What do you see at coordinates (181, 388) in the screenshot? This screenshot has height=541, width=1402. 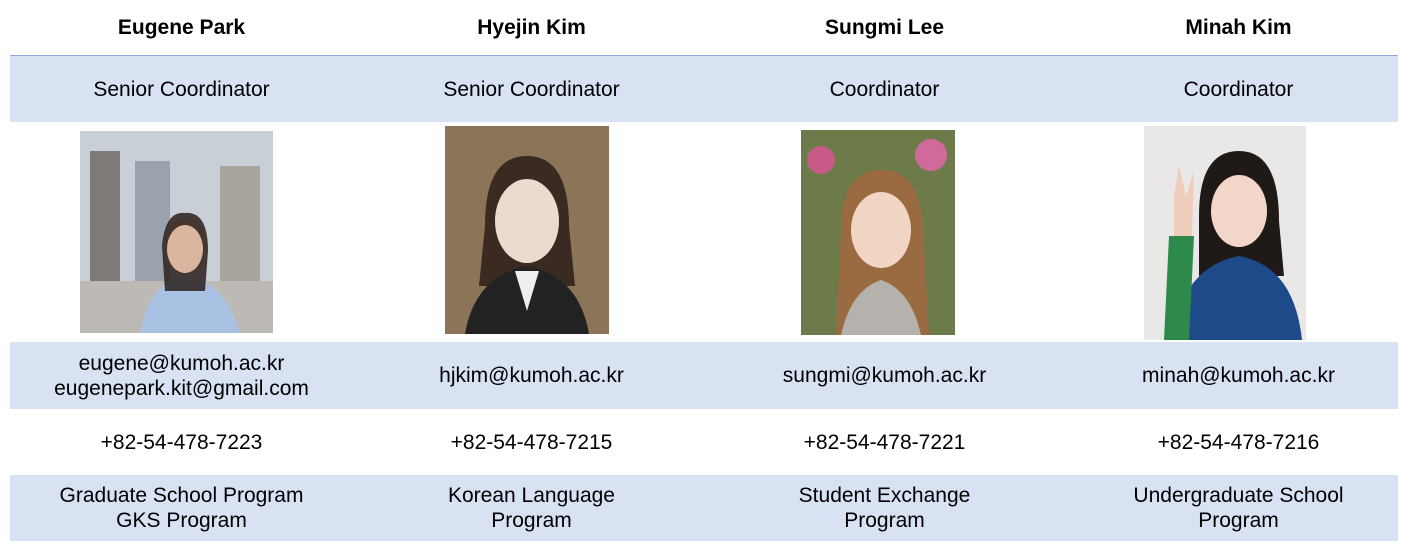 I see `email-text: eugenepark.kit@gmail.com` at bounding box center [181, 388].